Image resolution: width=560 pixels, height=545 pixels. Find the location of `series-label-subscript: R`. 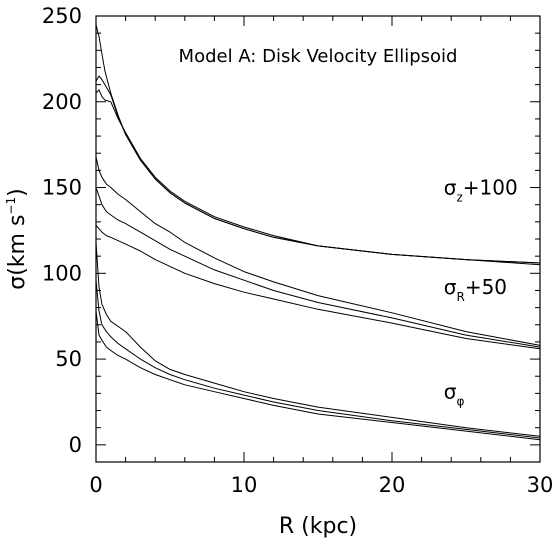

series-label-subscript: R is located at coordinates (460, 297).